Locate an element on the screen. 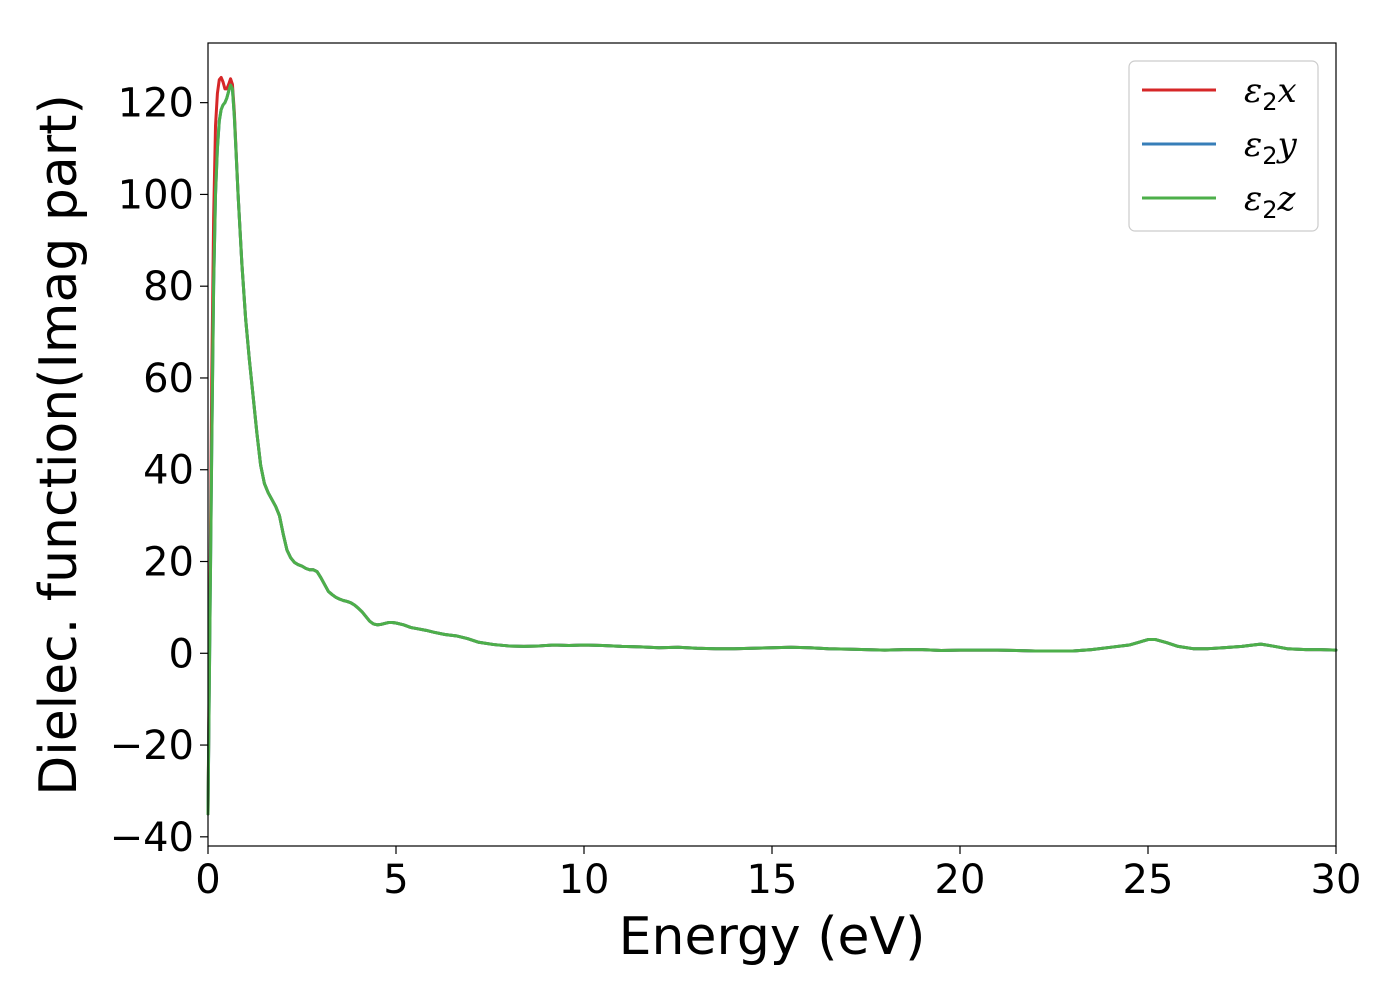  y-tick-label: 20 is located at coordinates (168, 563).